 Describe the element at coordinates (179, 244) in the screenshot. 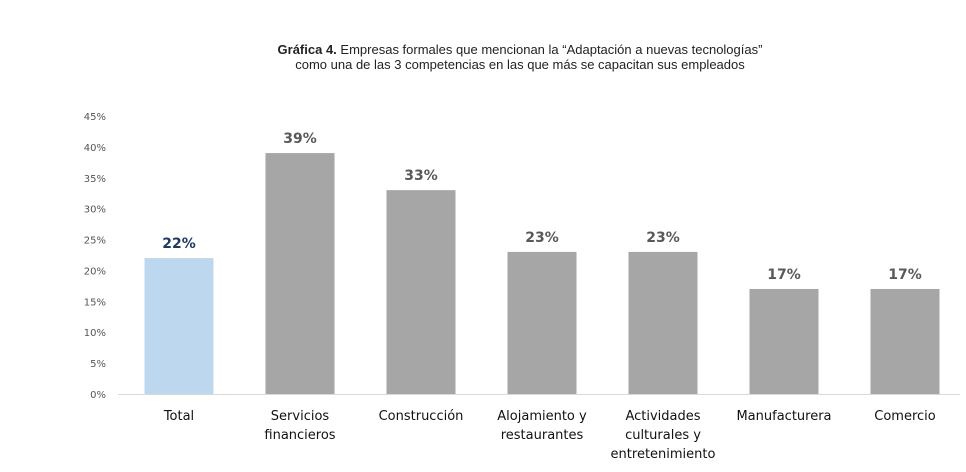

I see `data-label: 22%` at that location.